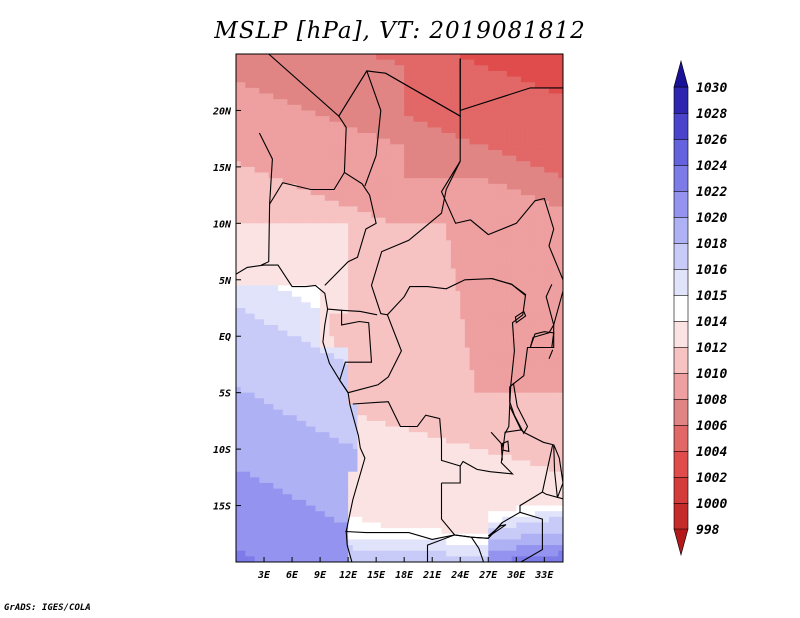 The image size is (800, 618). I want to click on x-tick-label: 18E, so click(404, 575).